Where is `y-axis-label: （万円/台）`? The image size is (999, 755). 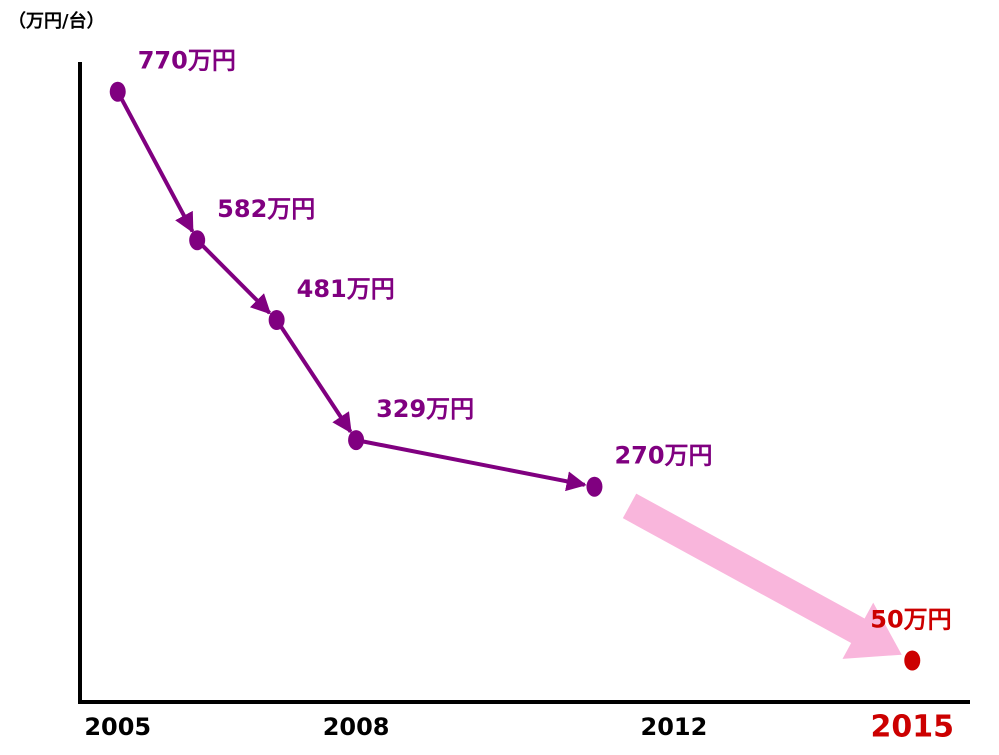
y-axis-label: （万円/台） is located at coordinates (56, 21).